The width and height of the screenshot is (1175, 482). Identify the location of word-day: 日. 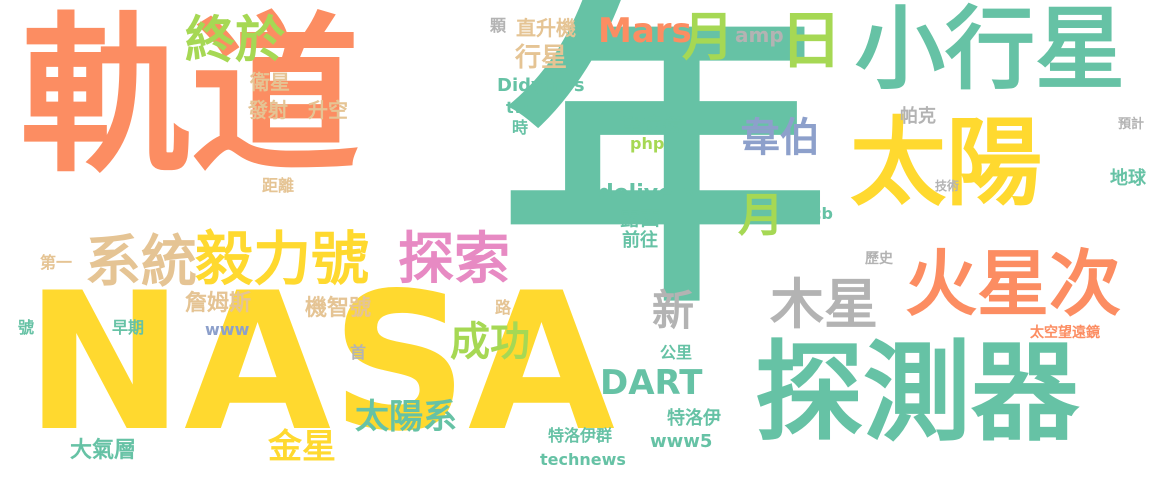
(811, 40).